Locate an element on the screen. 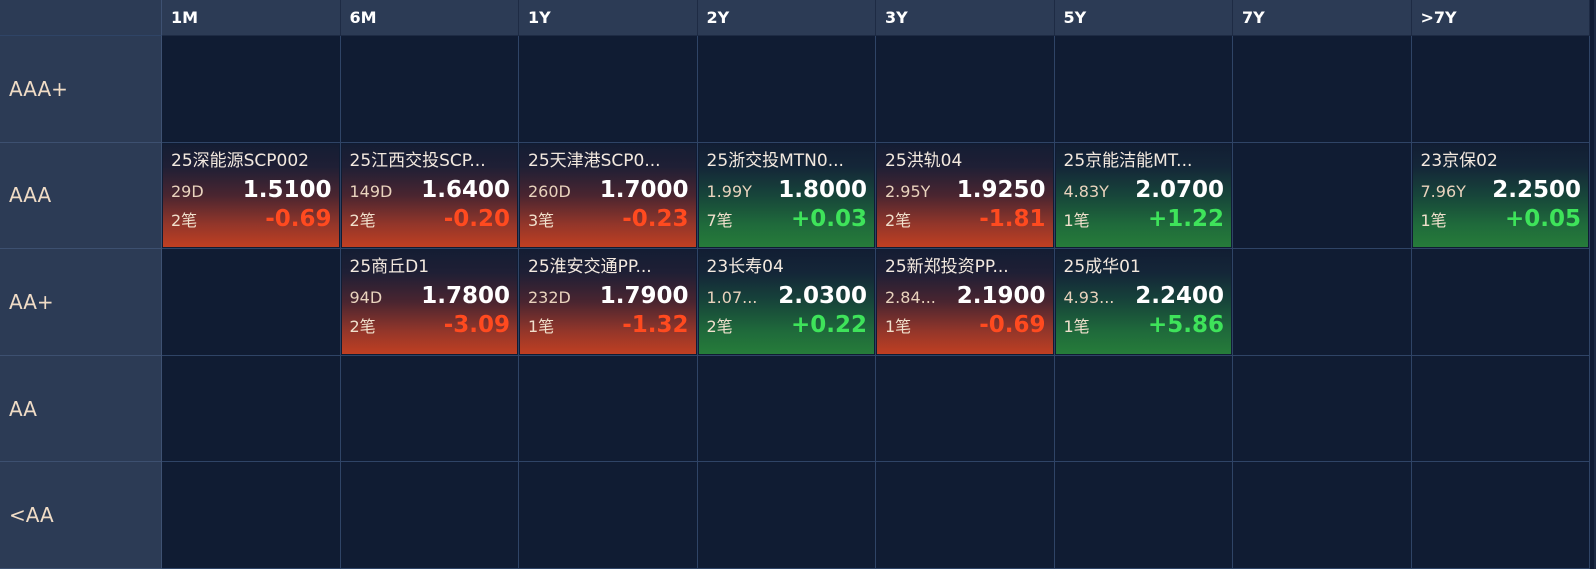  bond-count-change-row: 2笔 -3.09 is located at coordinates (430, 325).